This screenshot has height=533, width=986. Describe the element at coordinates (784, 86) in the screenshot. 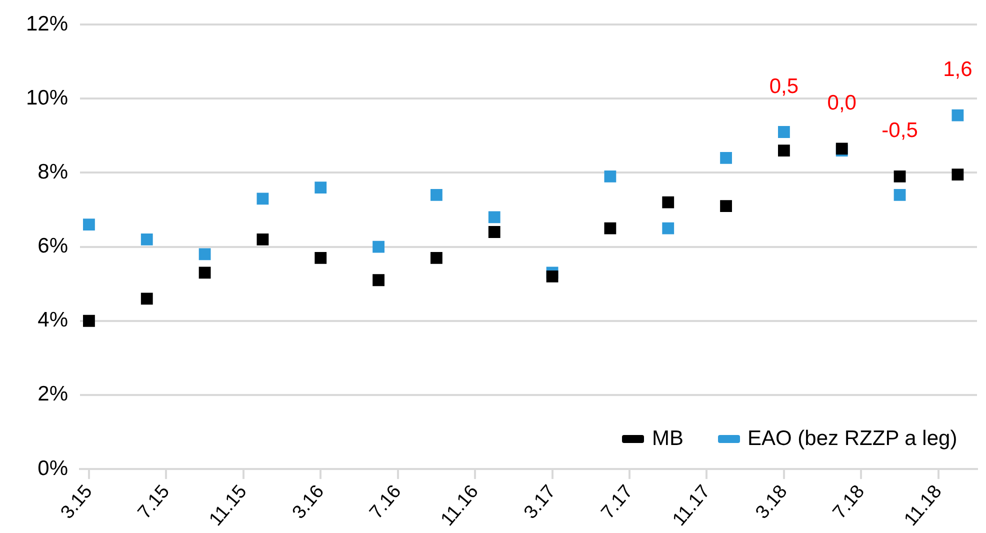

I see `annotation: 0,5` at that location.